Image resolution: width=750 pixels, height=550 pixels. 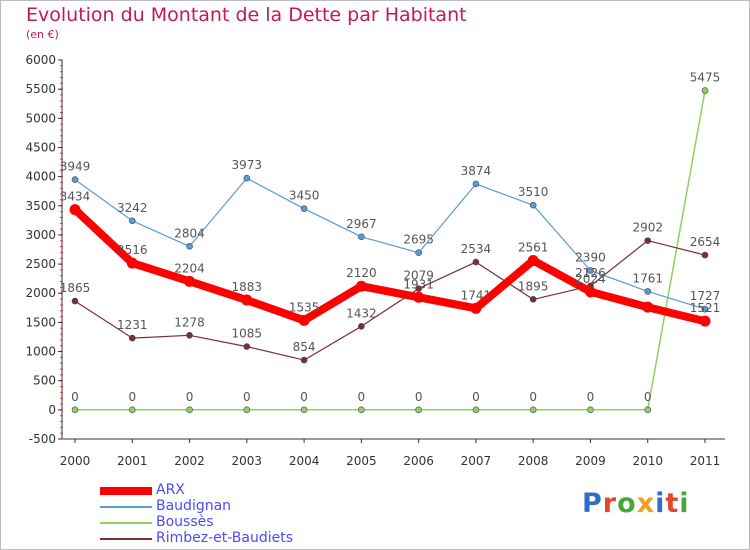 What do you see at coordinates (230, 506) in the screenshot?
I see `legend-item-baudignan: Baudignan` at bounding box center [230, 506].